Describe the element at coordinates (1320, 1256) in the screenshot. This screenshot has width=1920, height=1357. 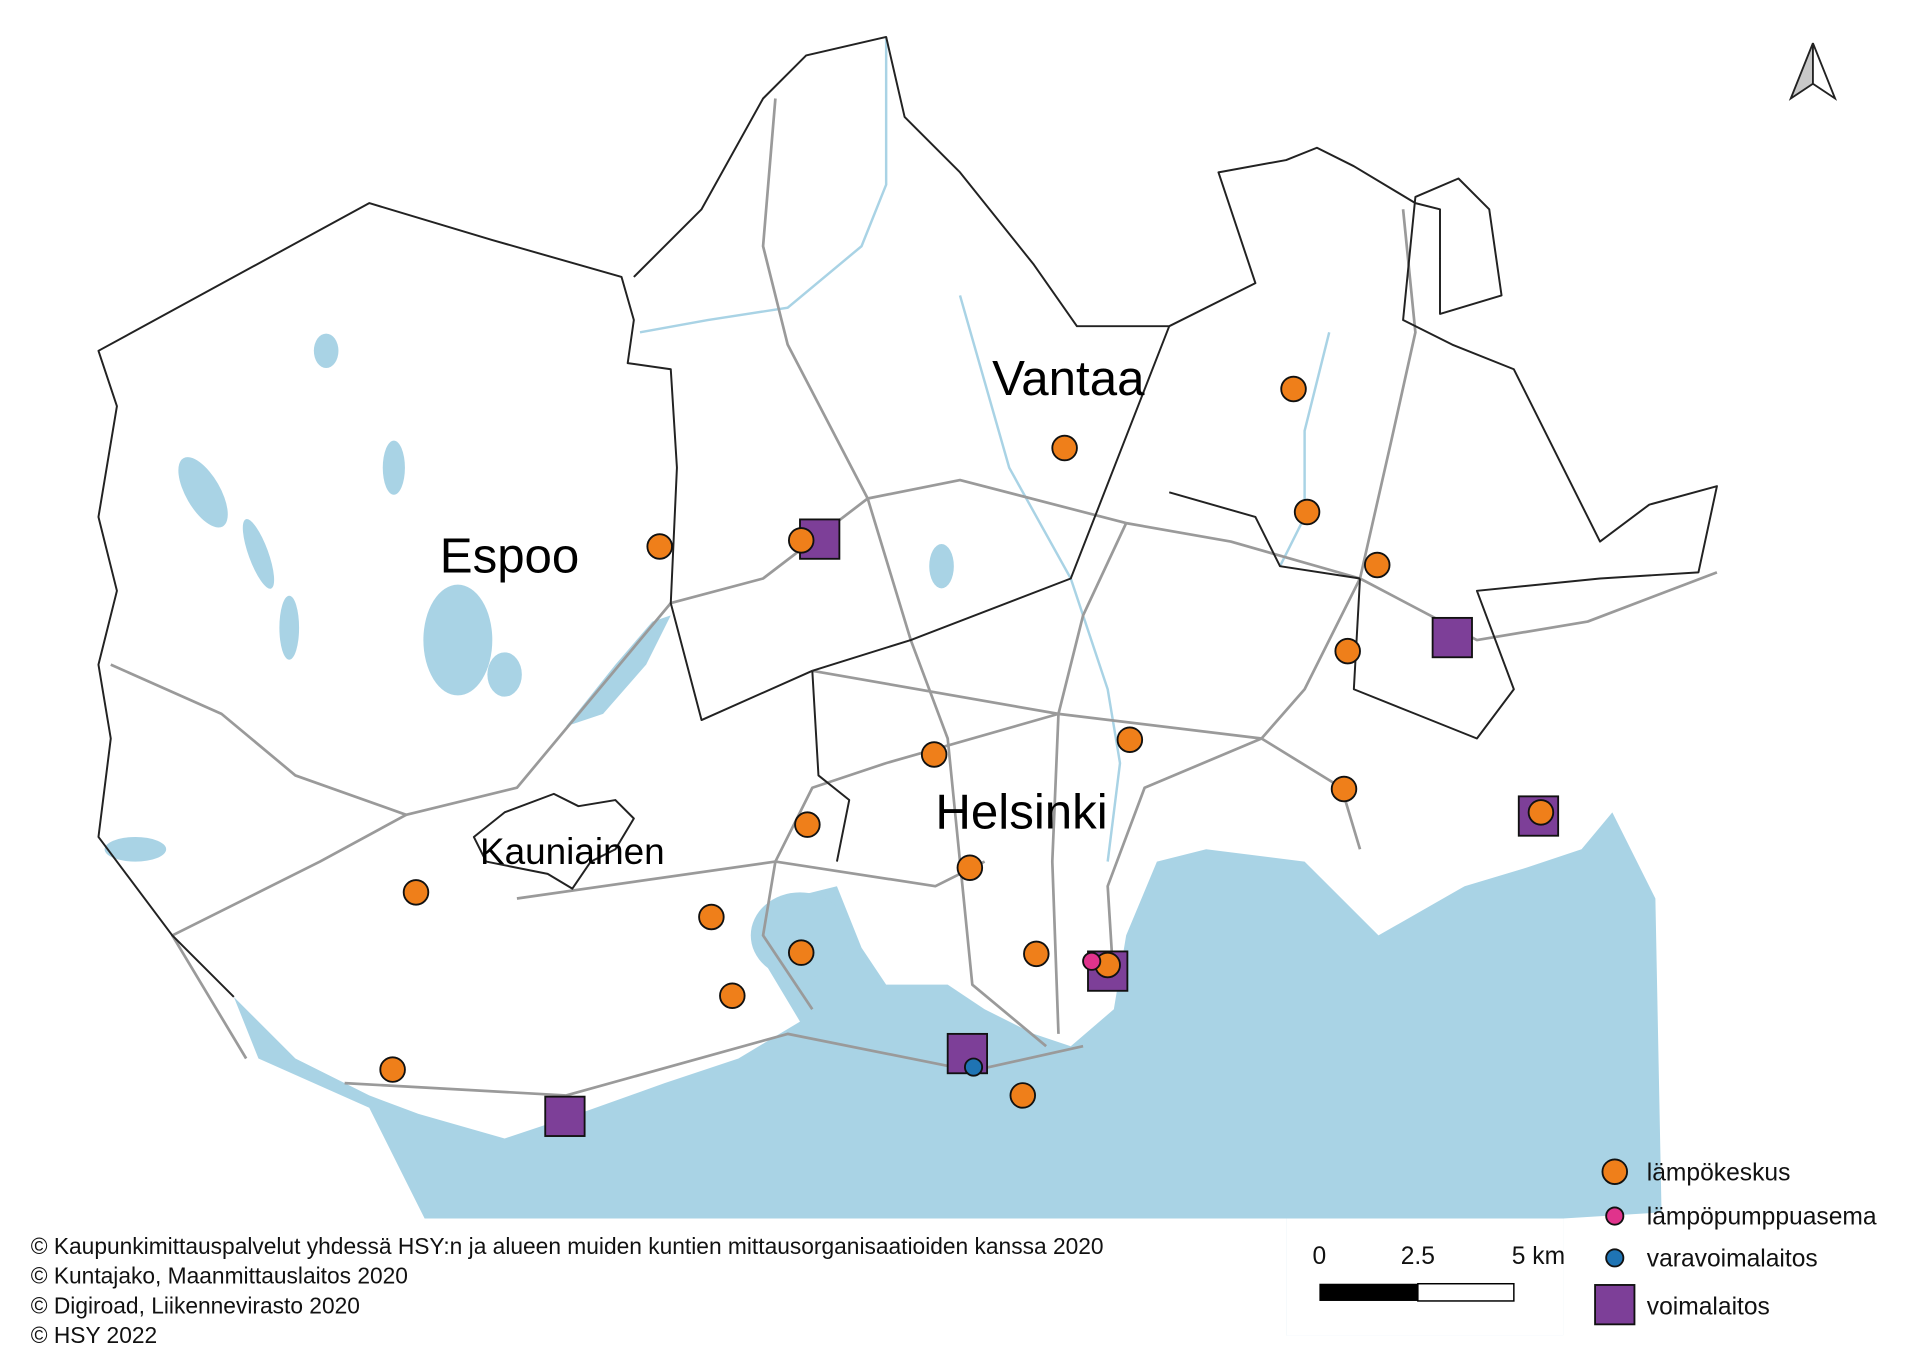
I see `scale-label: 0` at that location.